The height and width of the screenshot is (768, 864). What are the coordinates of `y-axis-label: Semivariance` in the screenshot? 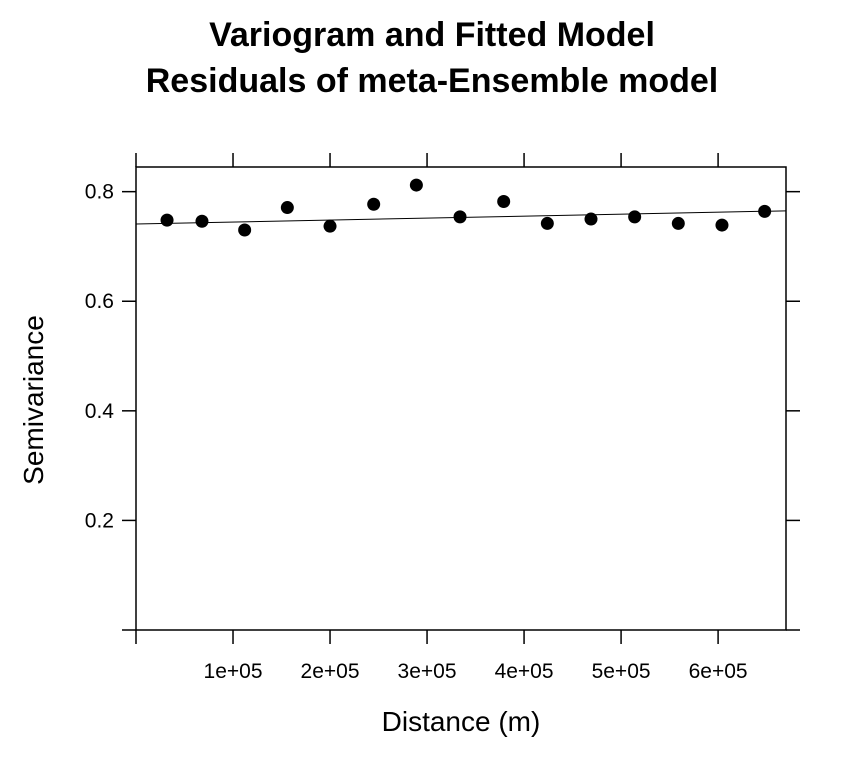 It's located at (33, 400).